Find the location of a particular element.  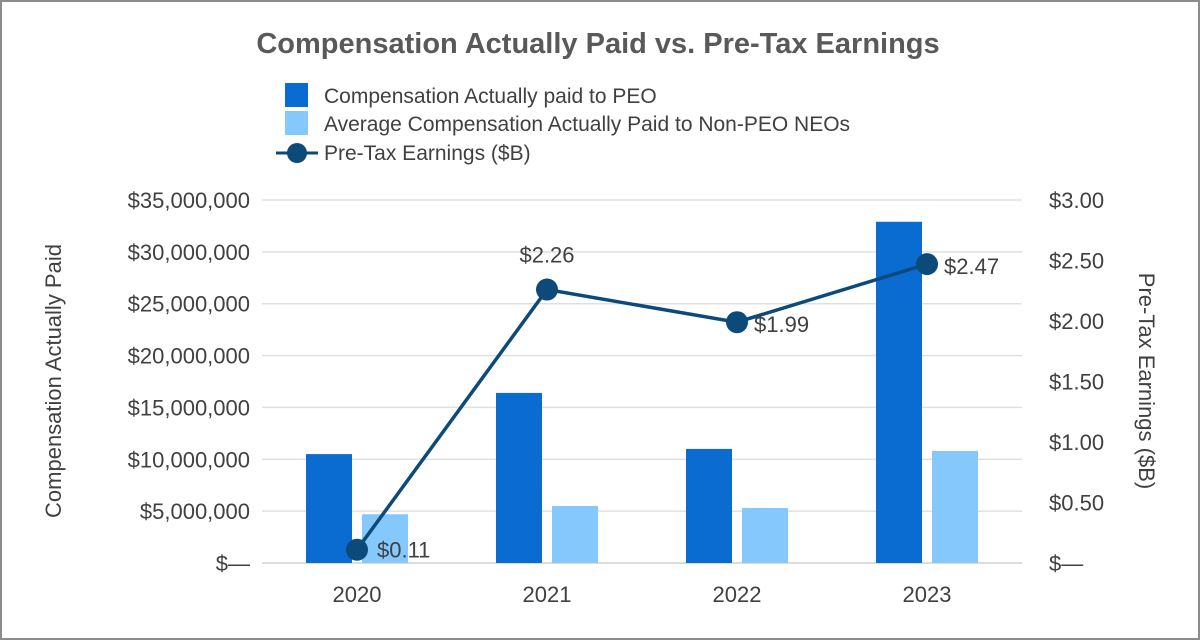

x-tick-label: 2021 is located at coordinates (547, 594).